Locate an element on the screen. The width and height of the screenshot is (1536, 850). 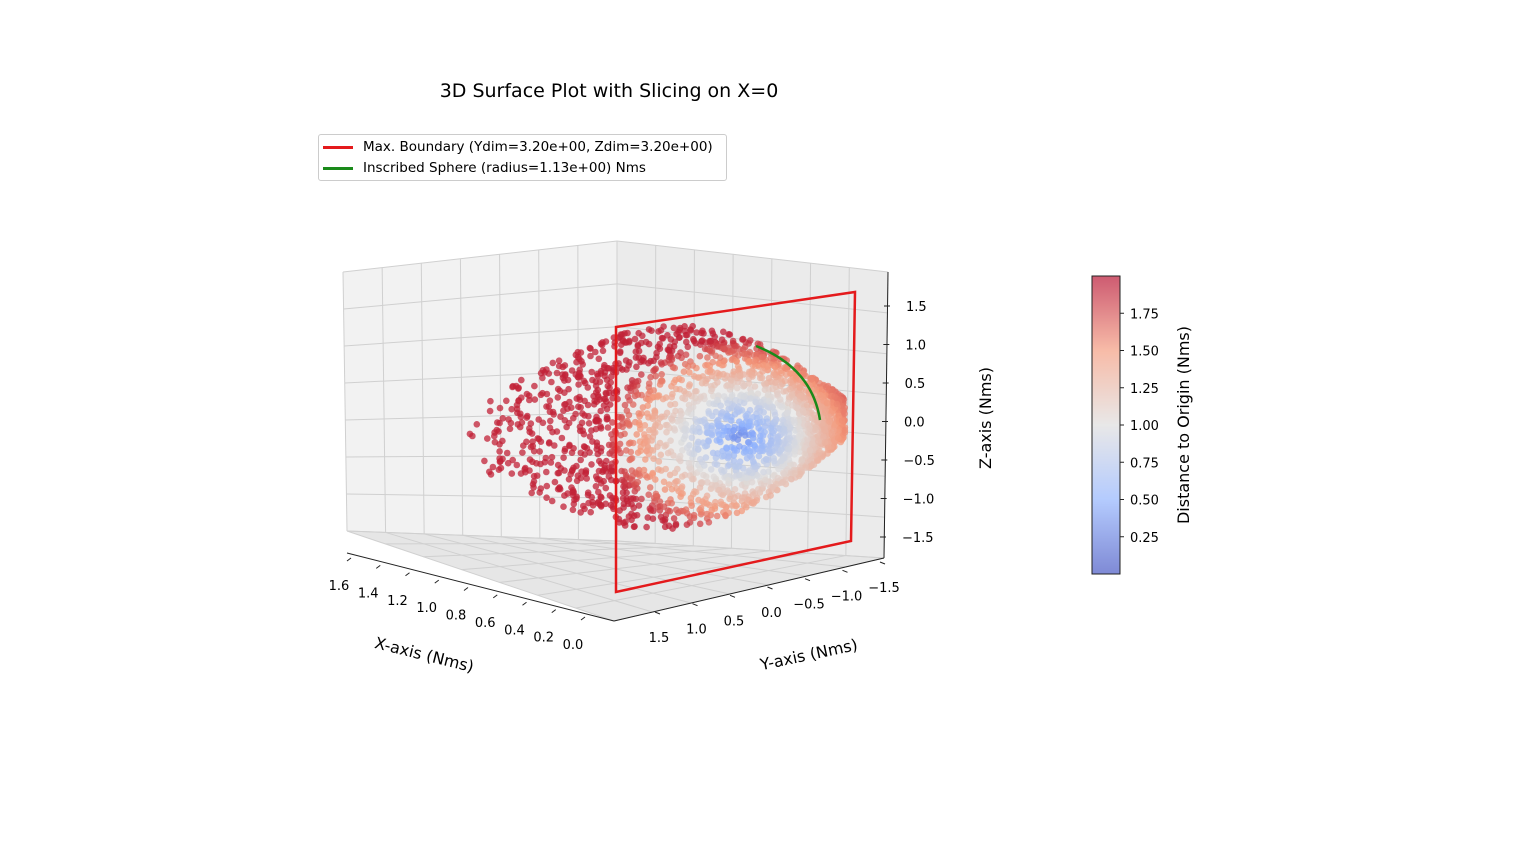
y-tick-label: 0.5 is located at coordinates (734, 621).